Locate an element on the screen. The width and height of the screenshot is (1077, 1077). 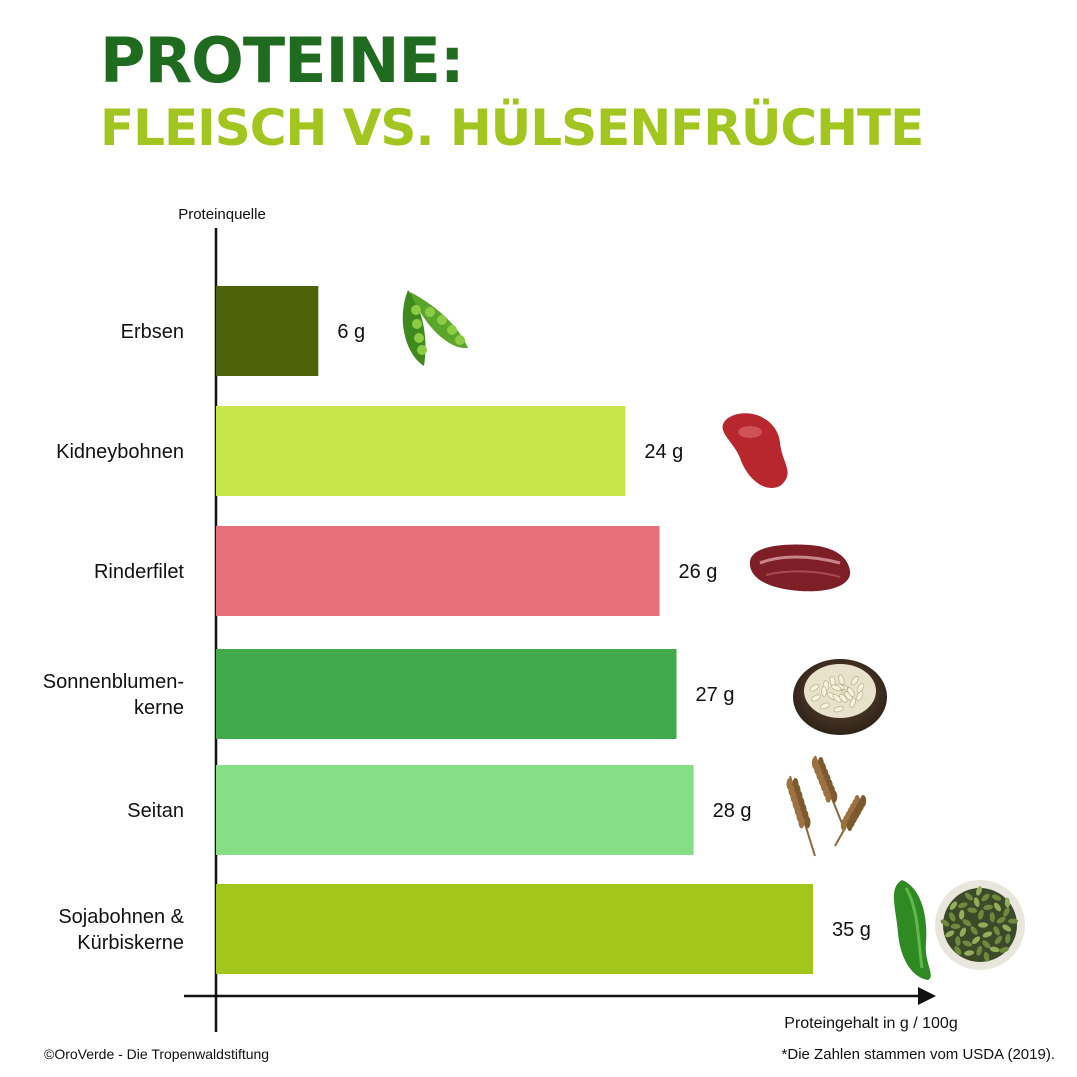
value-label: 6 g is located at coordinates (351, 332).